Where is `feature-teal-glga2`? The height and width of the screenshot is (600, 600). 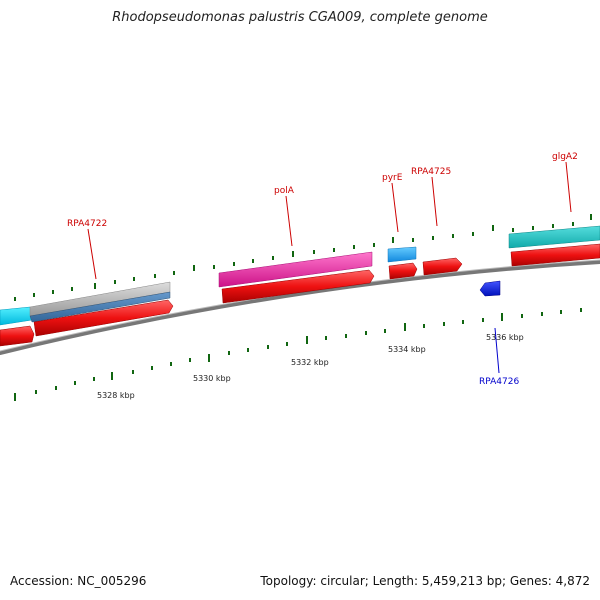
feature-teal-glga2 is located at coordinates (554, 237).